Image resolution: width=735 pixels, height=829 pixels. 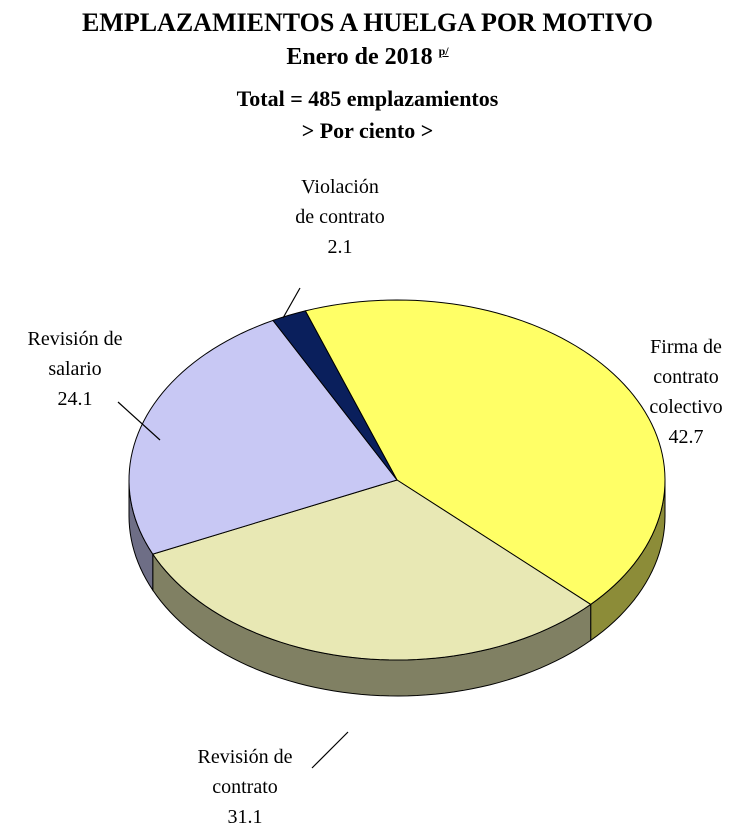 I want to click on chart-title: EMPLAZAMIENTOS A HUELGA POR MOTIVO, so click(x=367, y=22).